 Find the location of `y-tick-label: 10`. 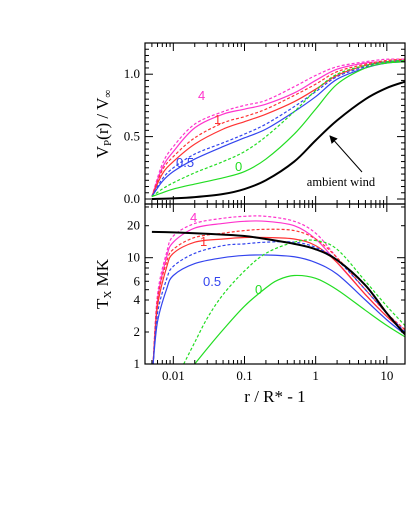

y-tick-label: 10 is located at coordinates (133, 257).